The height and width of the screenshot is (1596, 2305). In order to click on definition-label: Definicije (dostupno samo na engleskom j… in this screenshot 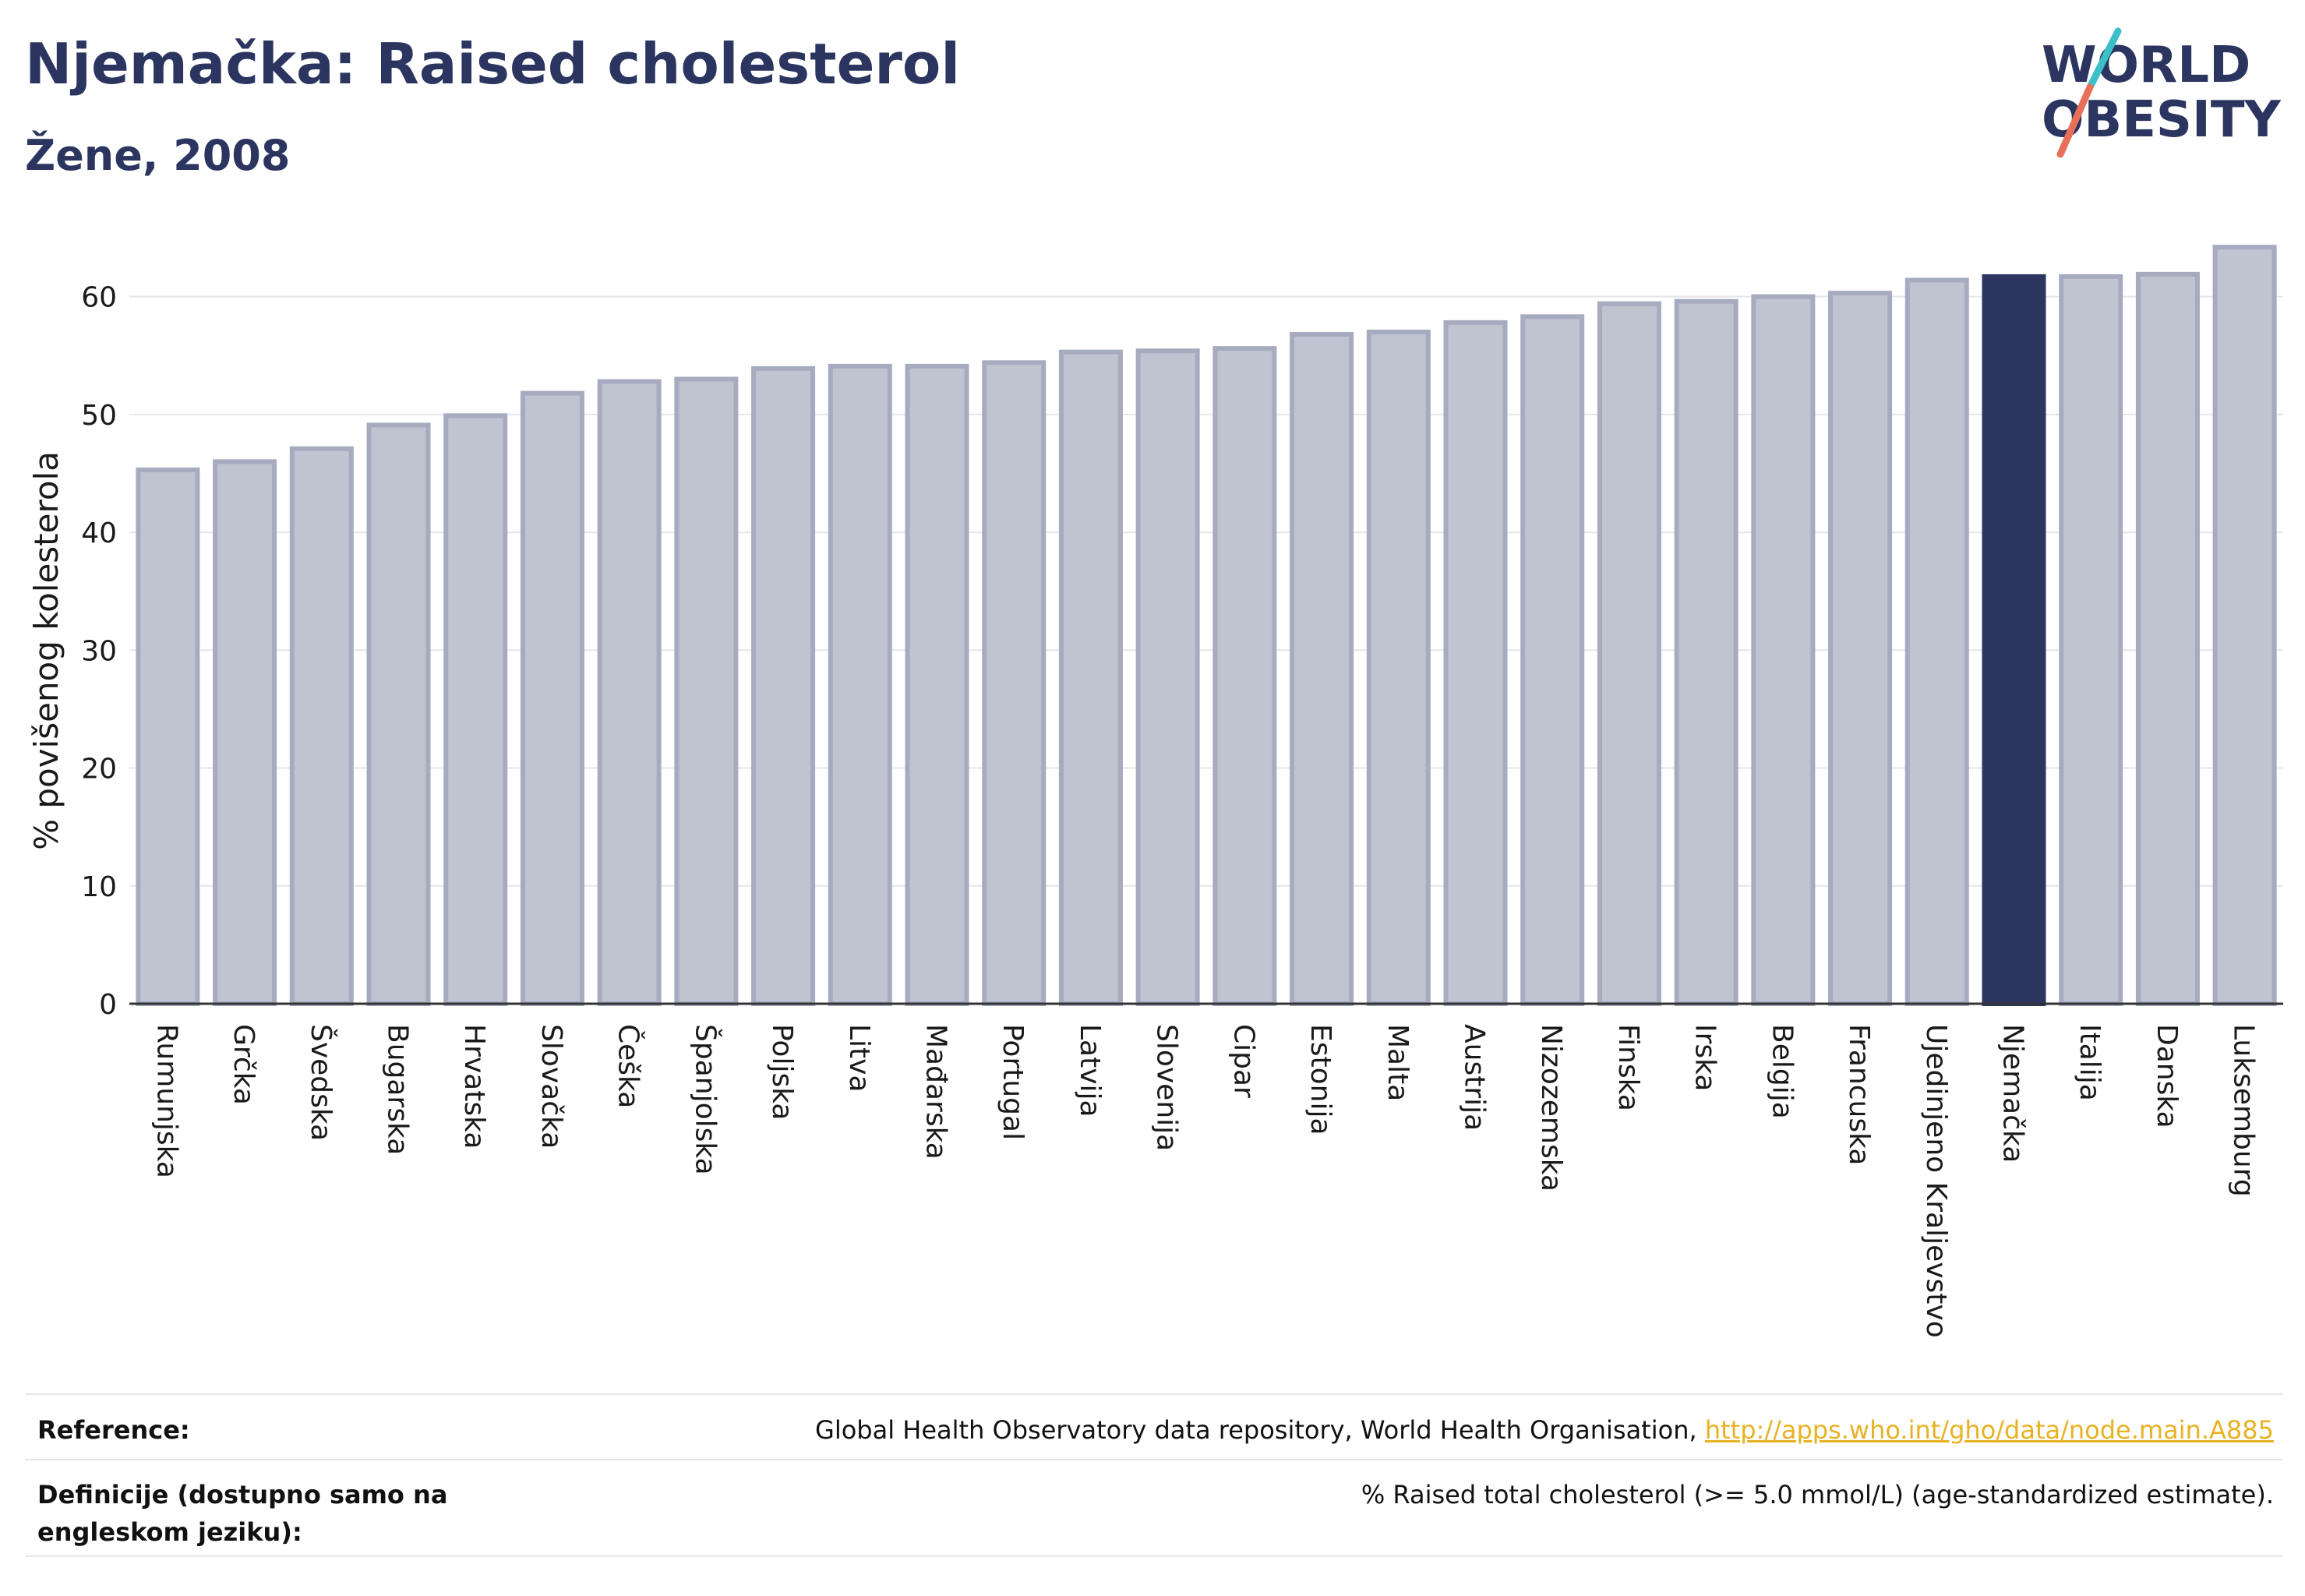, I will do `click(242, 1513)`.